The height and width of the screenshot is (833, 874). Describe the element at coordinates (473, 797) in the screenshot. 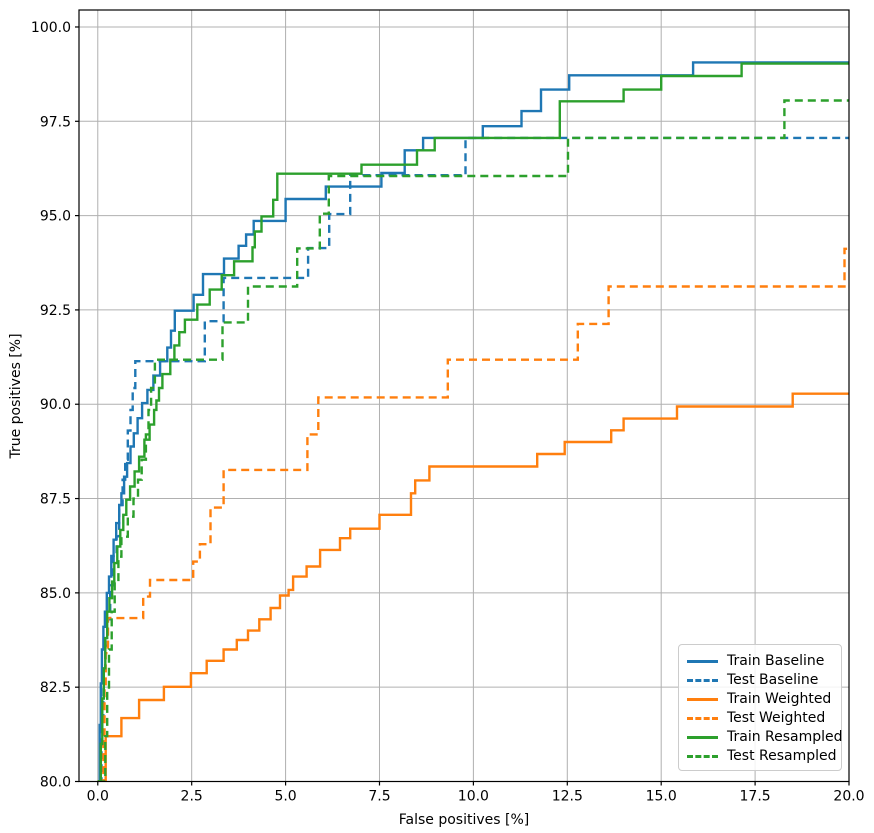

I see `x-tick-label: 10.0` at that location.